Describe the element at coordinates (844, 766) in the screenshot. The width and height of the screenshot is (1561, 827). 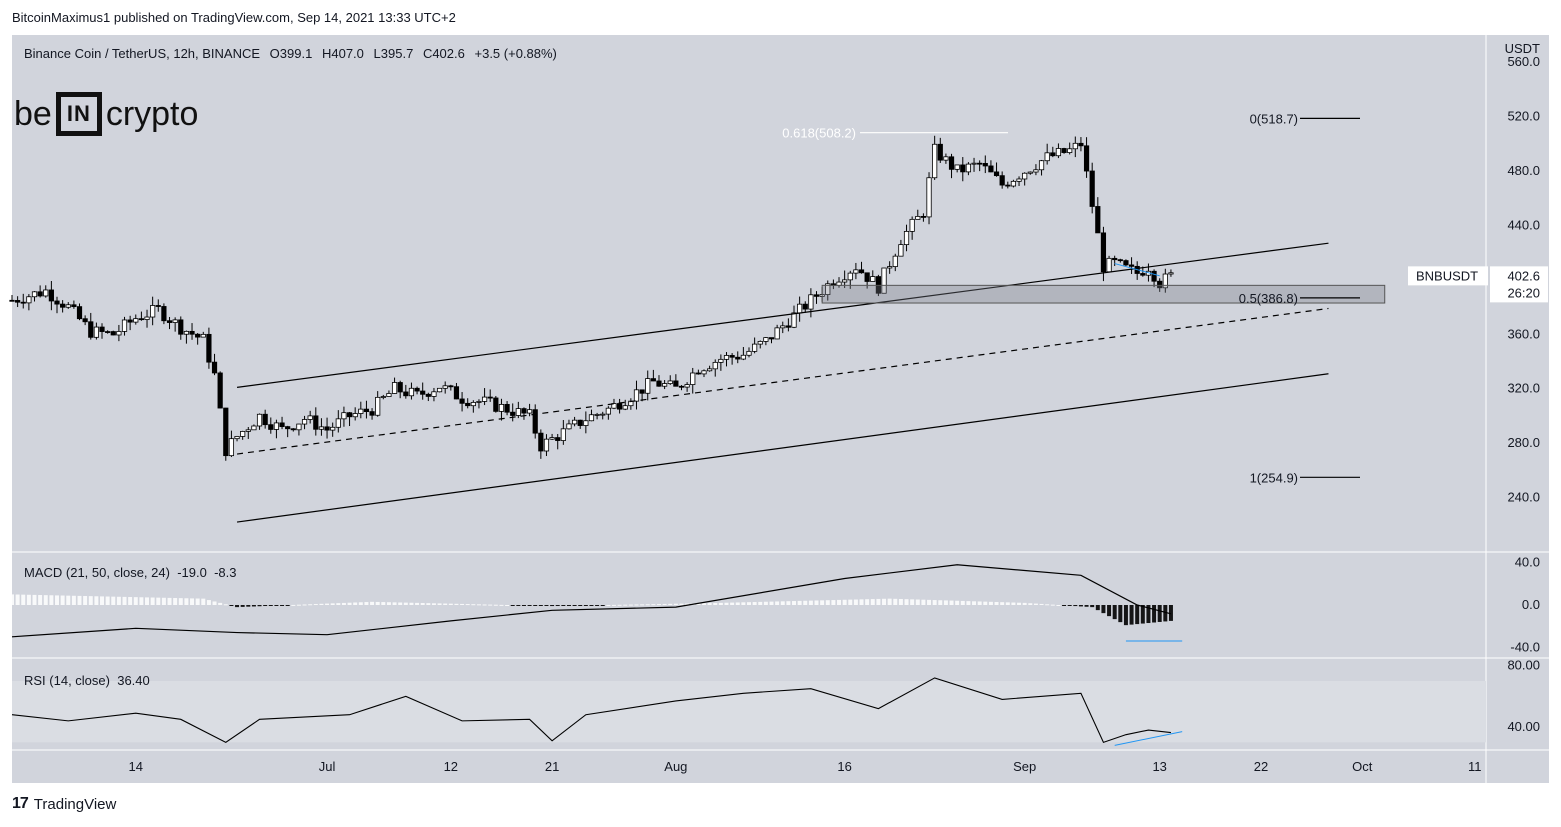
I see `time-tick-label: 16` at that location.